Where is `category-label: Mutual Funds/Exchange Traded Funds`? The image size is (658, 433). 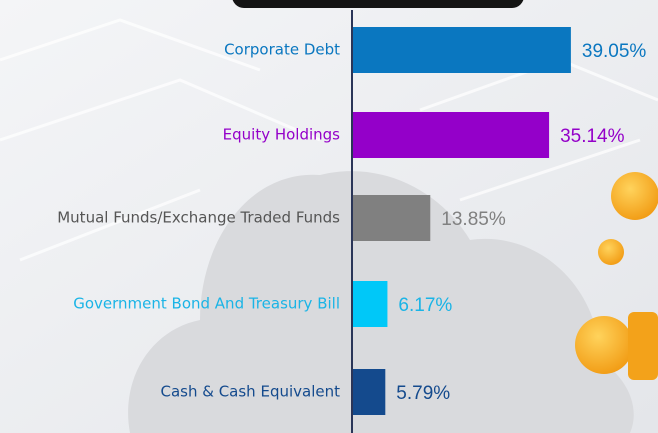 category-label: Mutual Funds/Exchange Traded Funds is located at coordinates (198, 218).